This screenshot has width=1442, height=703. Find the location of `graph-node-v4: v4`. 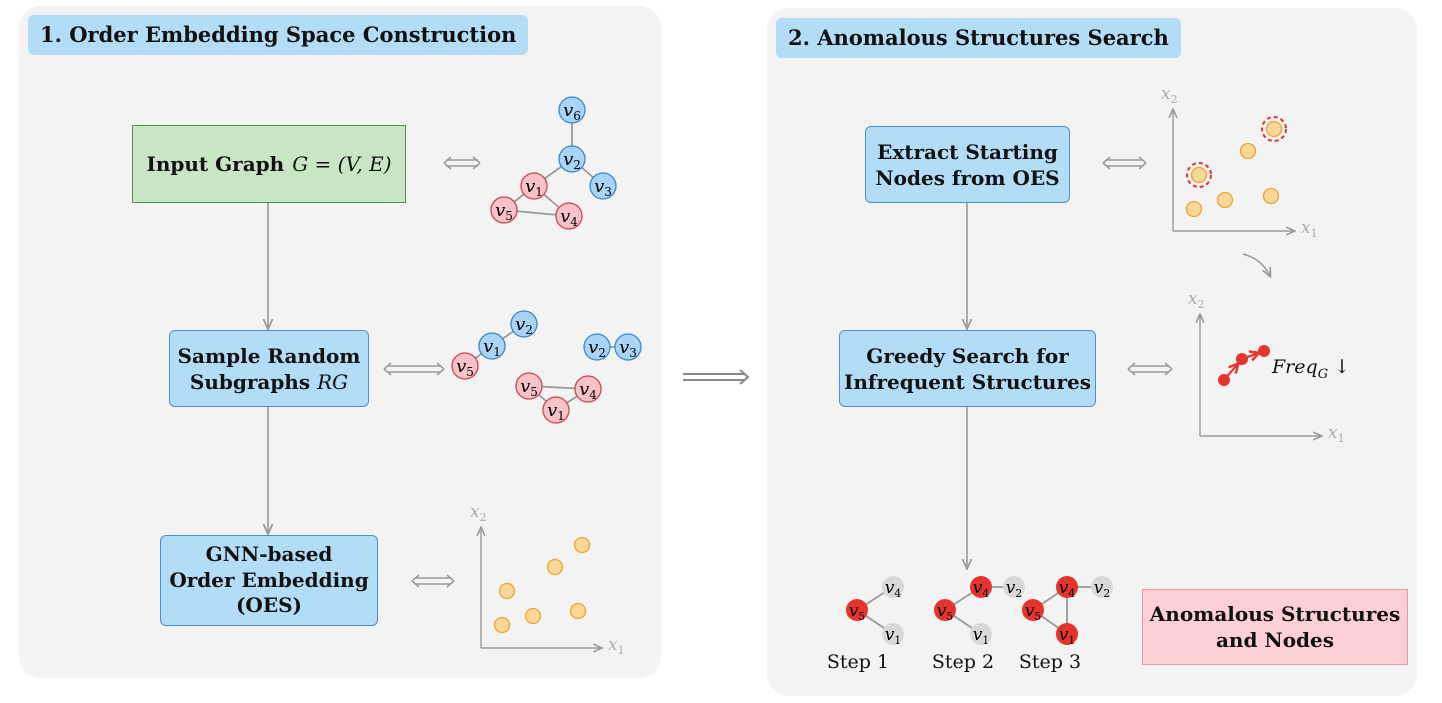

graph-node-v4: v4 is located at coordinates (569, 216).